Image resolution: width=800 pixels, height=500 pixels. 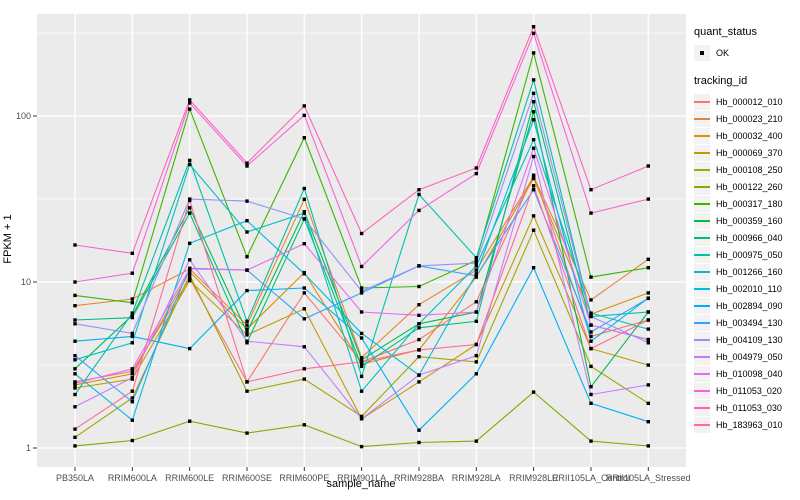 What do you see at coordinates (747, 52) in the screenshot?
I see `legend-item-ok: OK` at bounding box center [747, 52].